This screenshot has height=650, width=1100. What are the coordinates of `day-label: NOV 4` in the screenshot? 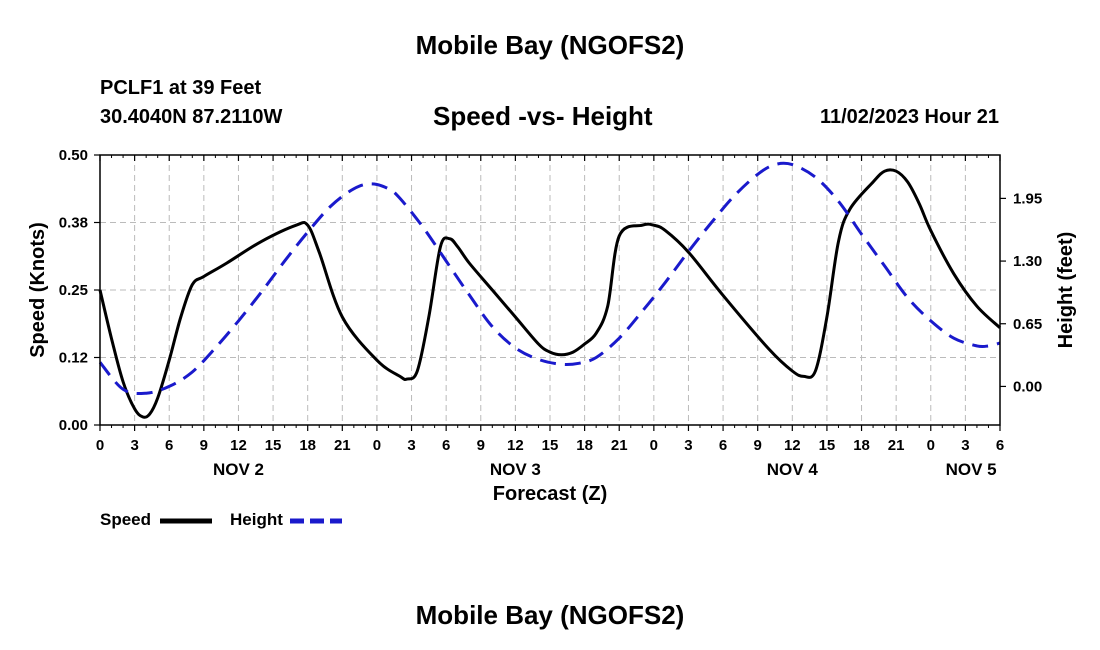 It's located at (793, 469).